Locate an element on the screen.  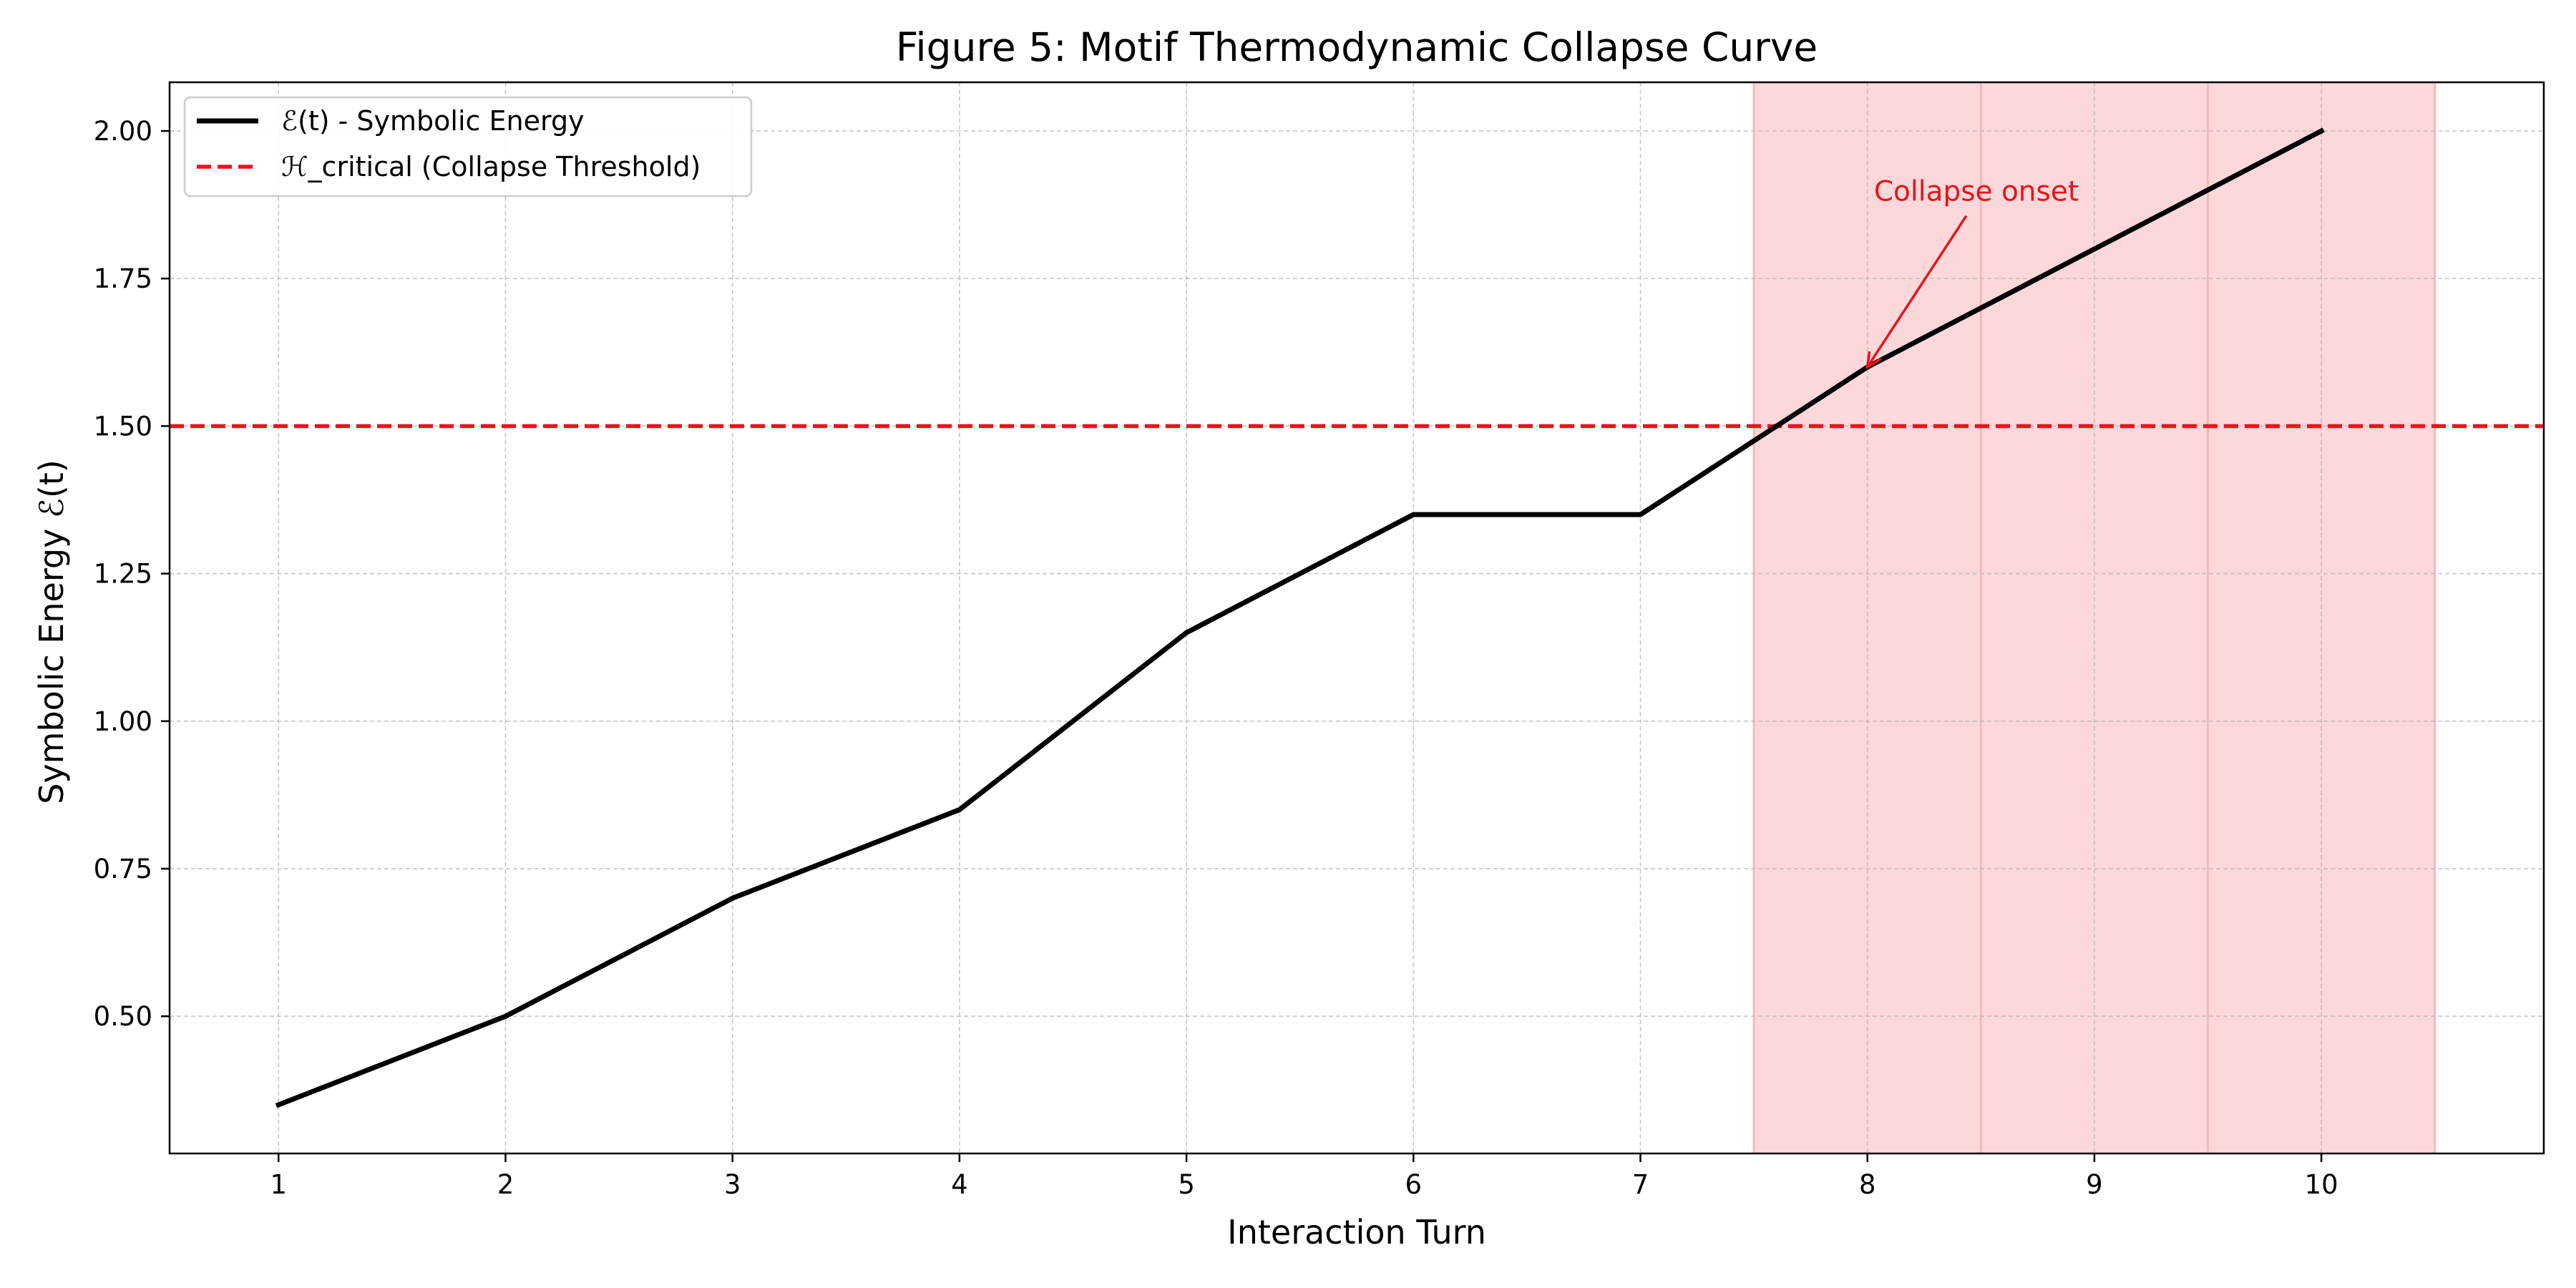
x-axis-title: Interaction Turn is located at coordinates (1356, 1232).